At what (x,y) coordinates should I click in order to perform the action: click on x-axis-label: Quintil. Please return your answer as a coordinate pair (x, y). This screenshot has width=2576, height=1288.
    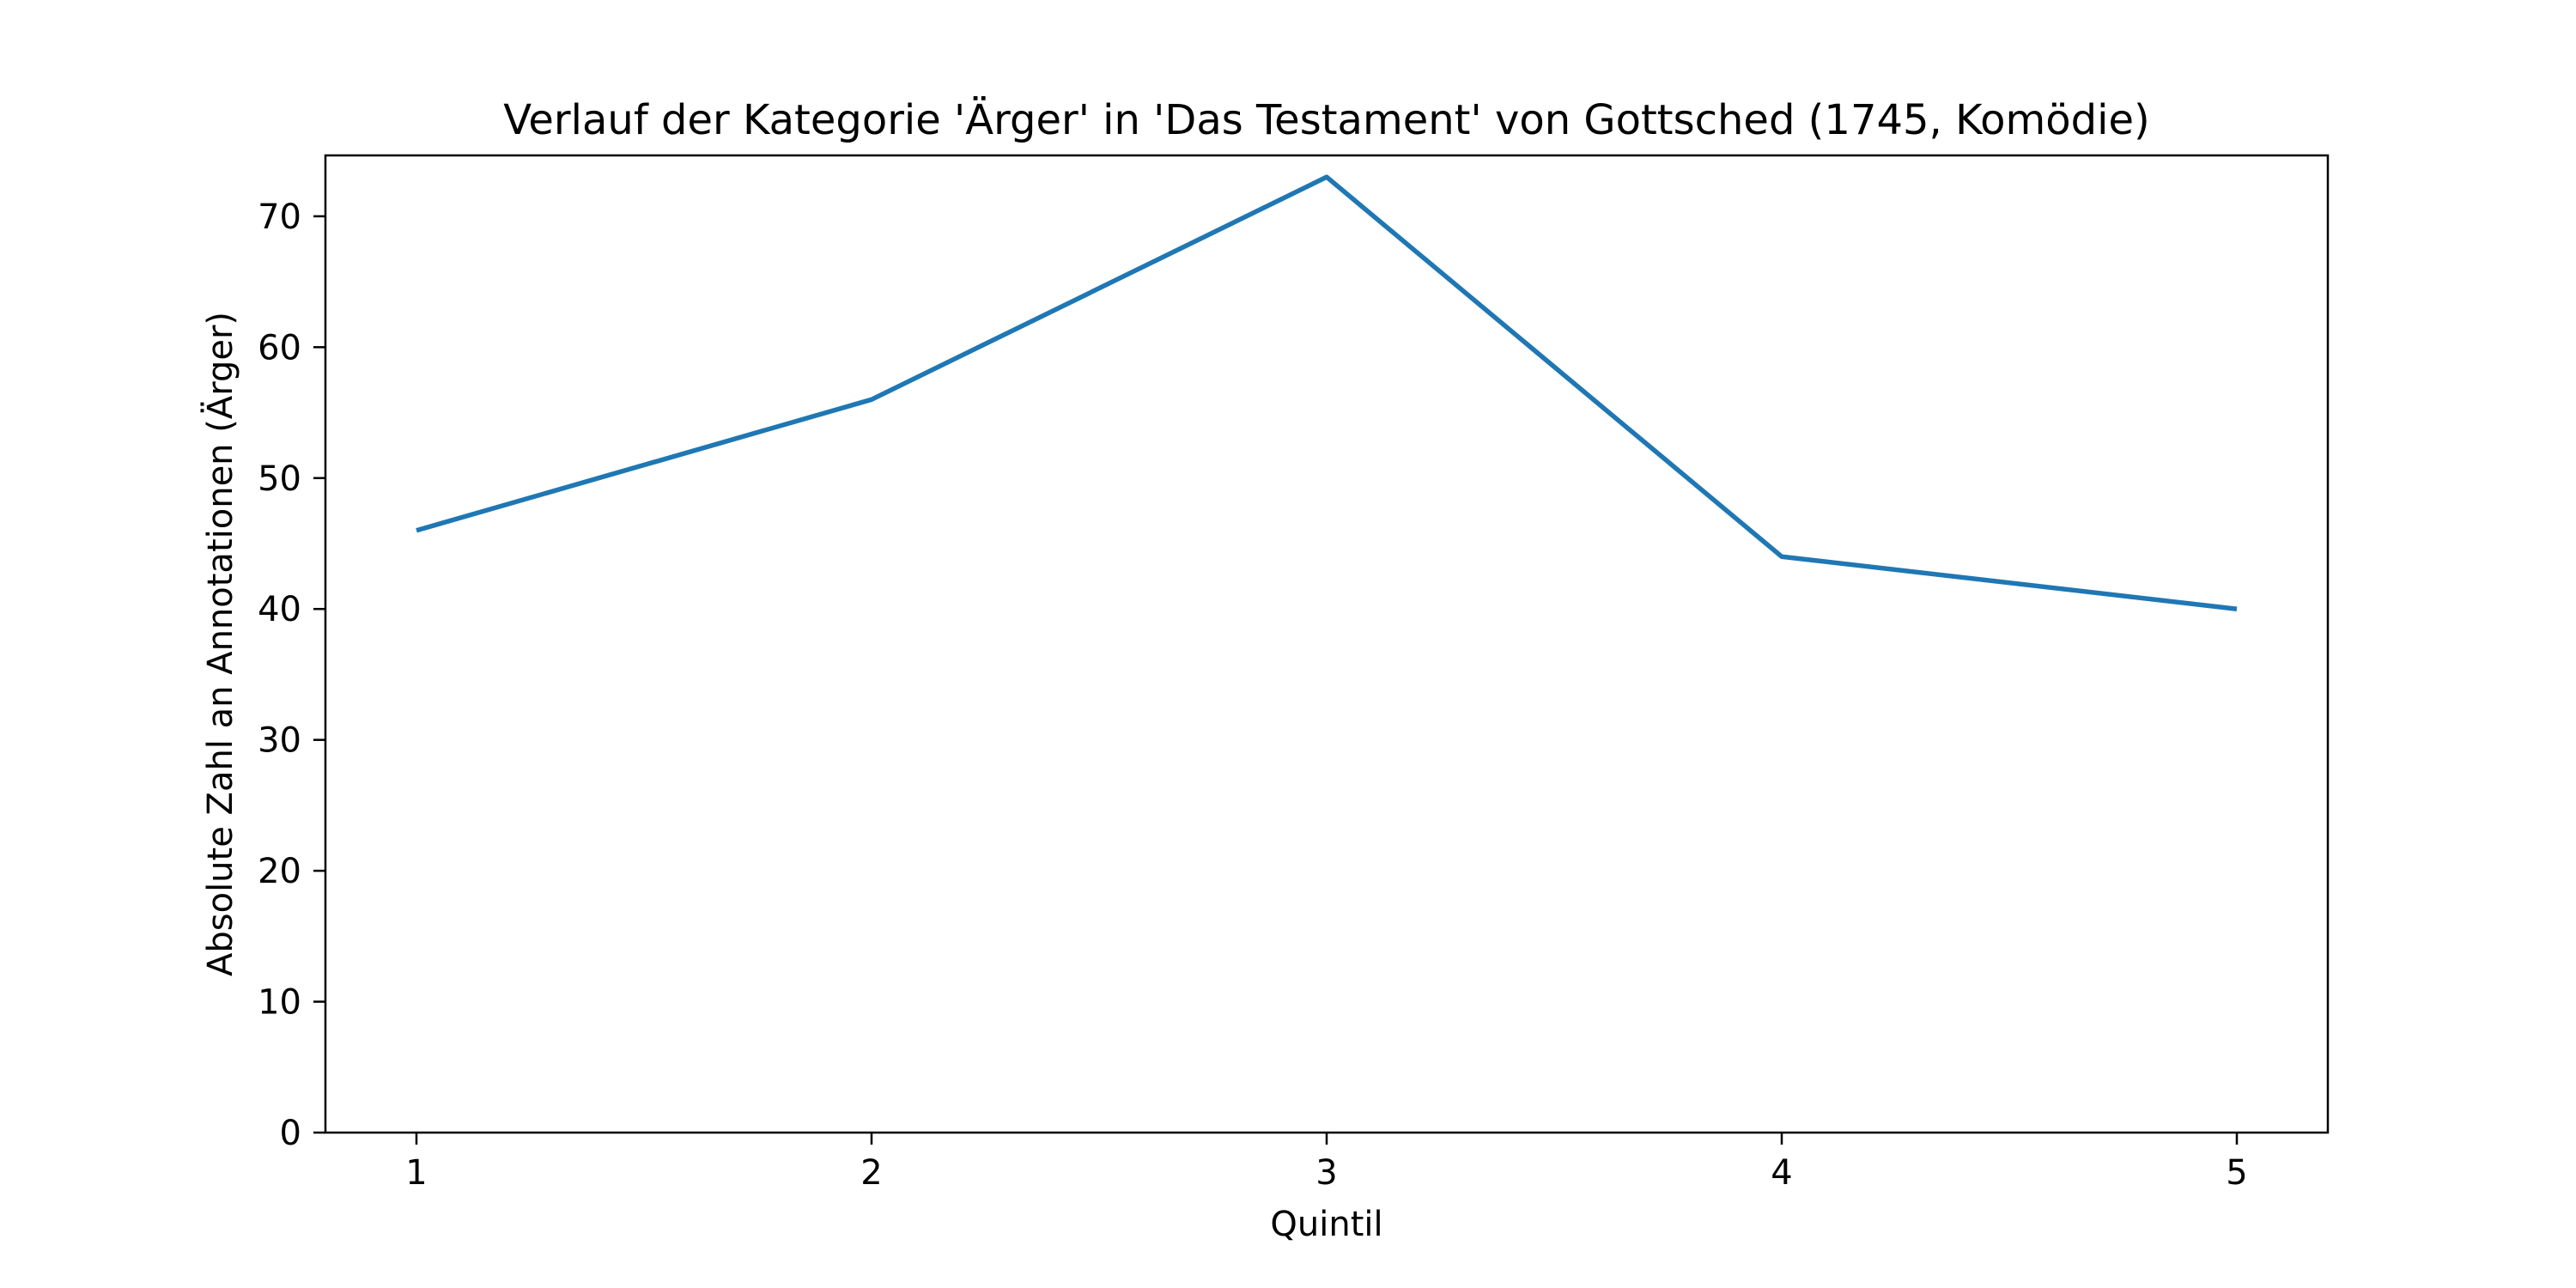
    Looking at the image, I should click on (1326, 1224).